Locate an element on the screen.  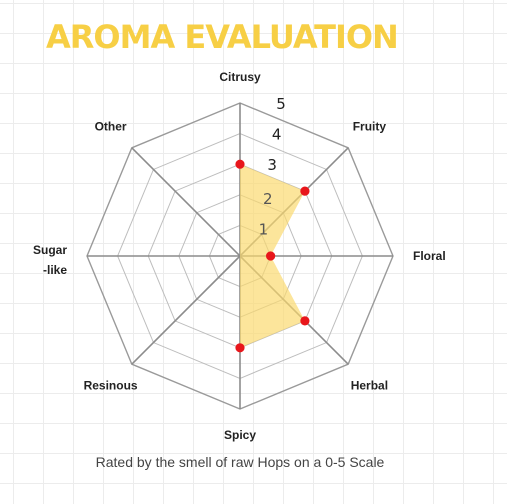
tick-label: 2 is located at coordinates (268, 199).